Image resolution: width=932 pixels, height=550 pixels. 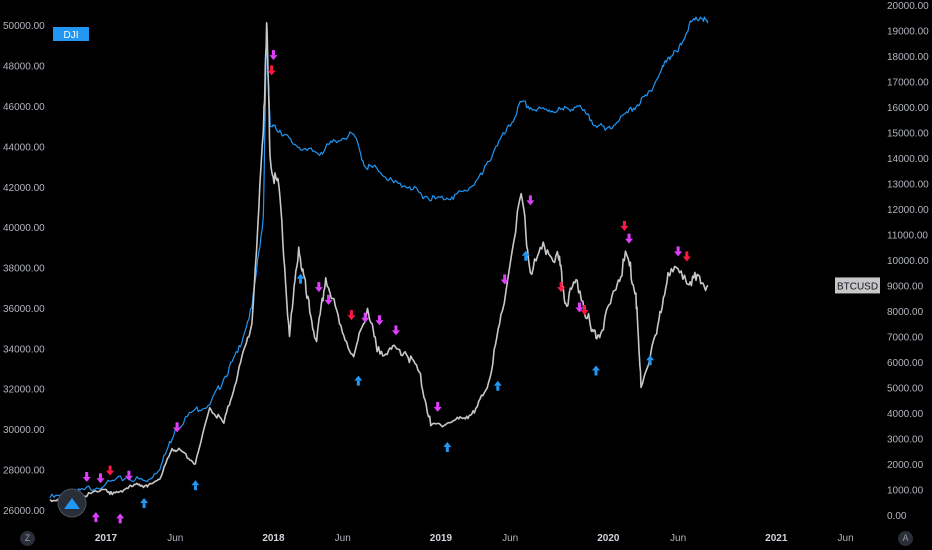 I want to click on left-tick-label: 26000.00, so click(x=24, y=511).